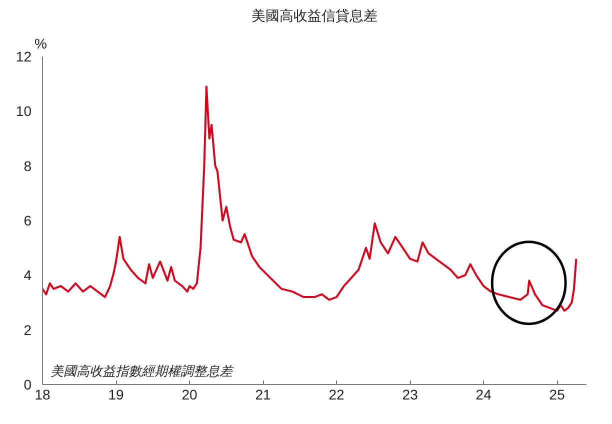 The width and height of the screenshot is (612, 424). Describe the element at coordinates (484, 394) in the screenshot. I see `x-tick-label: 24` at that location.